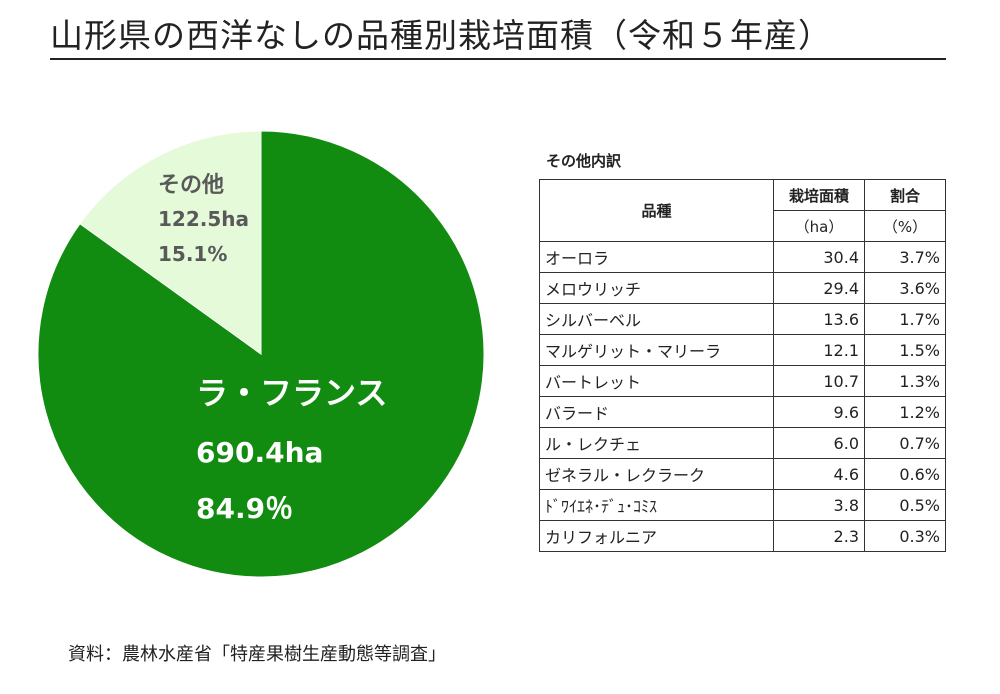 This screenshot has width=1000, height=694. I want to click on area-cell: 30.4, so click(819, 257).